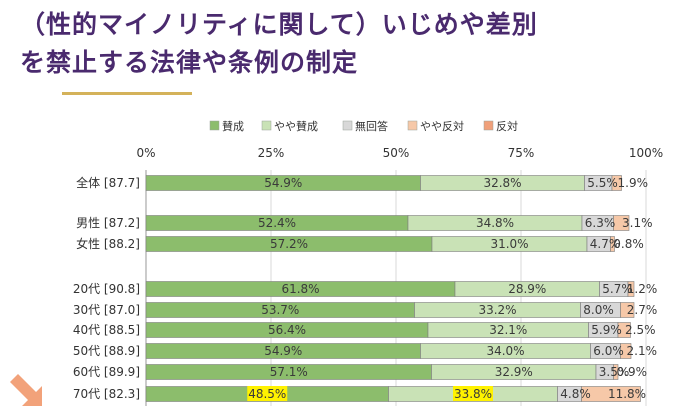  I want to click on data-label: 32.1%, so click(508, 330).